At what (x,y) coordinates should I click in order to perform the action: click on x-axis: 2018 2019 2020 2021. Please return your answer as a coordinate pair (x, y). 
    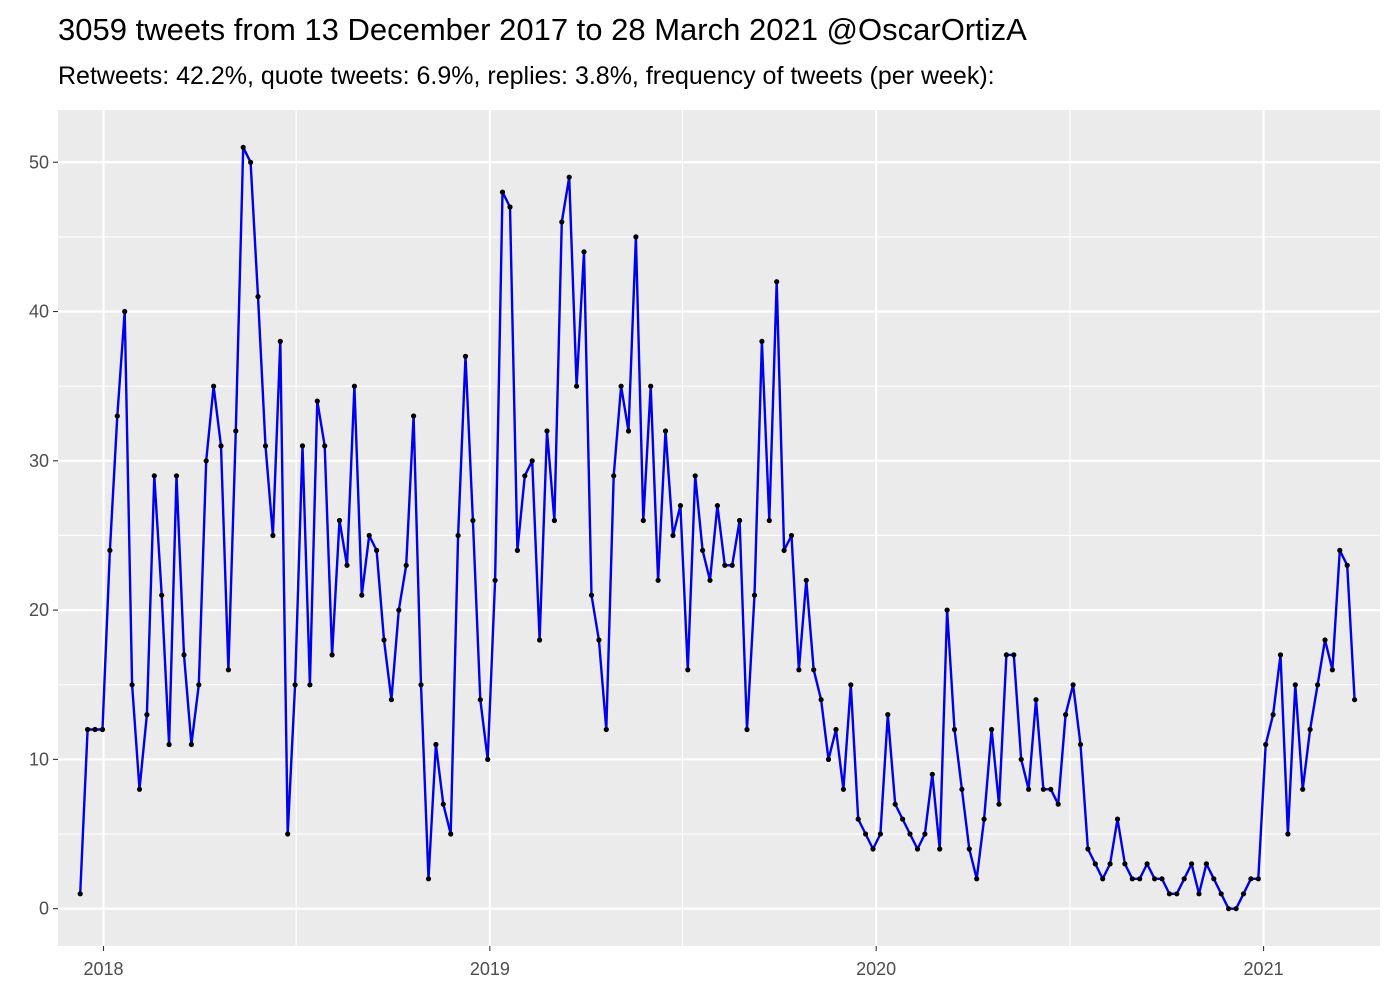
    Looking at the image, I should click on (683, 962).